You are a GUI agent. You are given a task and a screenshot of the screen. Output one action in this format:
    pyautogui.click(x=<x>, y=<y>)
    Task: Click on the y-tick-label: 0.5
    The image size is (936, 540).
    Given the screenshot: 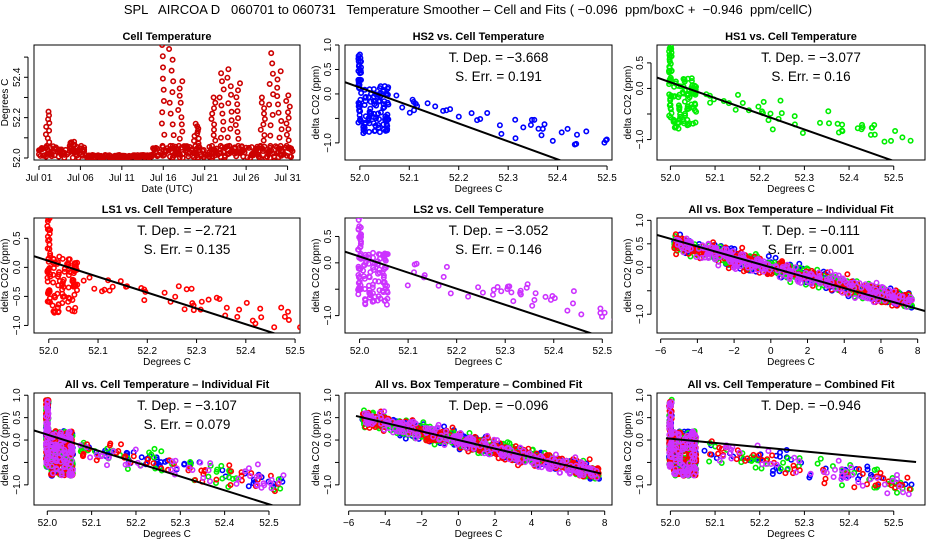 What is the action you would take?
    pyautogui.click(x=17, y=238)
    